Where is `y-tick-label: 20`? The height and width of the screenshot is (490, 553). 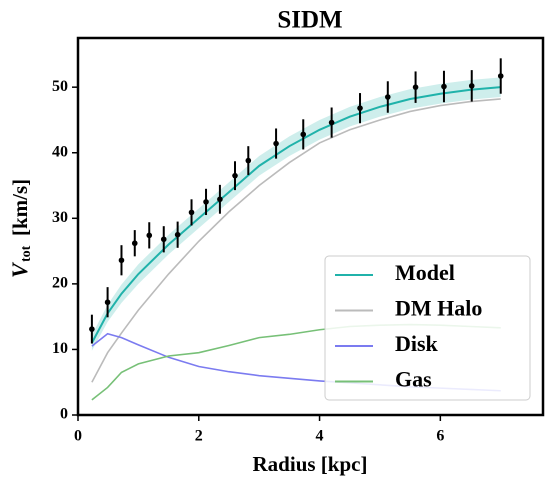 y-tick-label: 20 is located at coordinates (60, 283).